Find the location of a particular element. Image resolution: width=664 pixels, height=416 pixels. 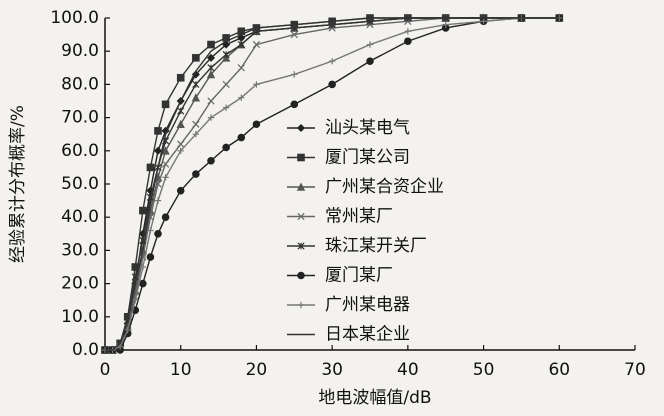

y-tick-label: 30.0 is located at coordinates (80, 250).